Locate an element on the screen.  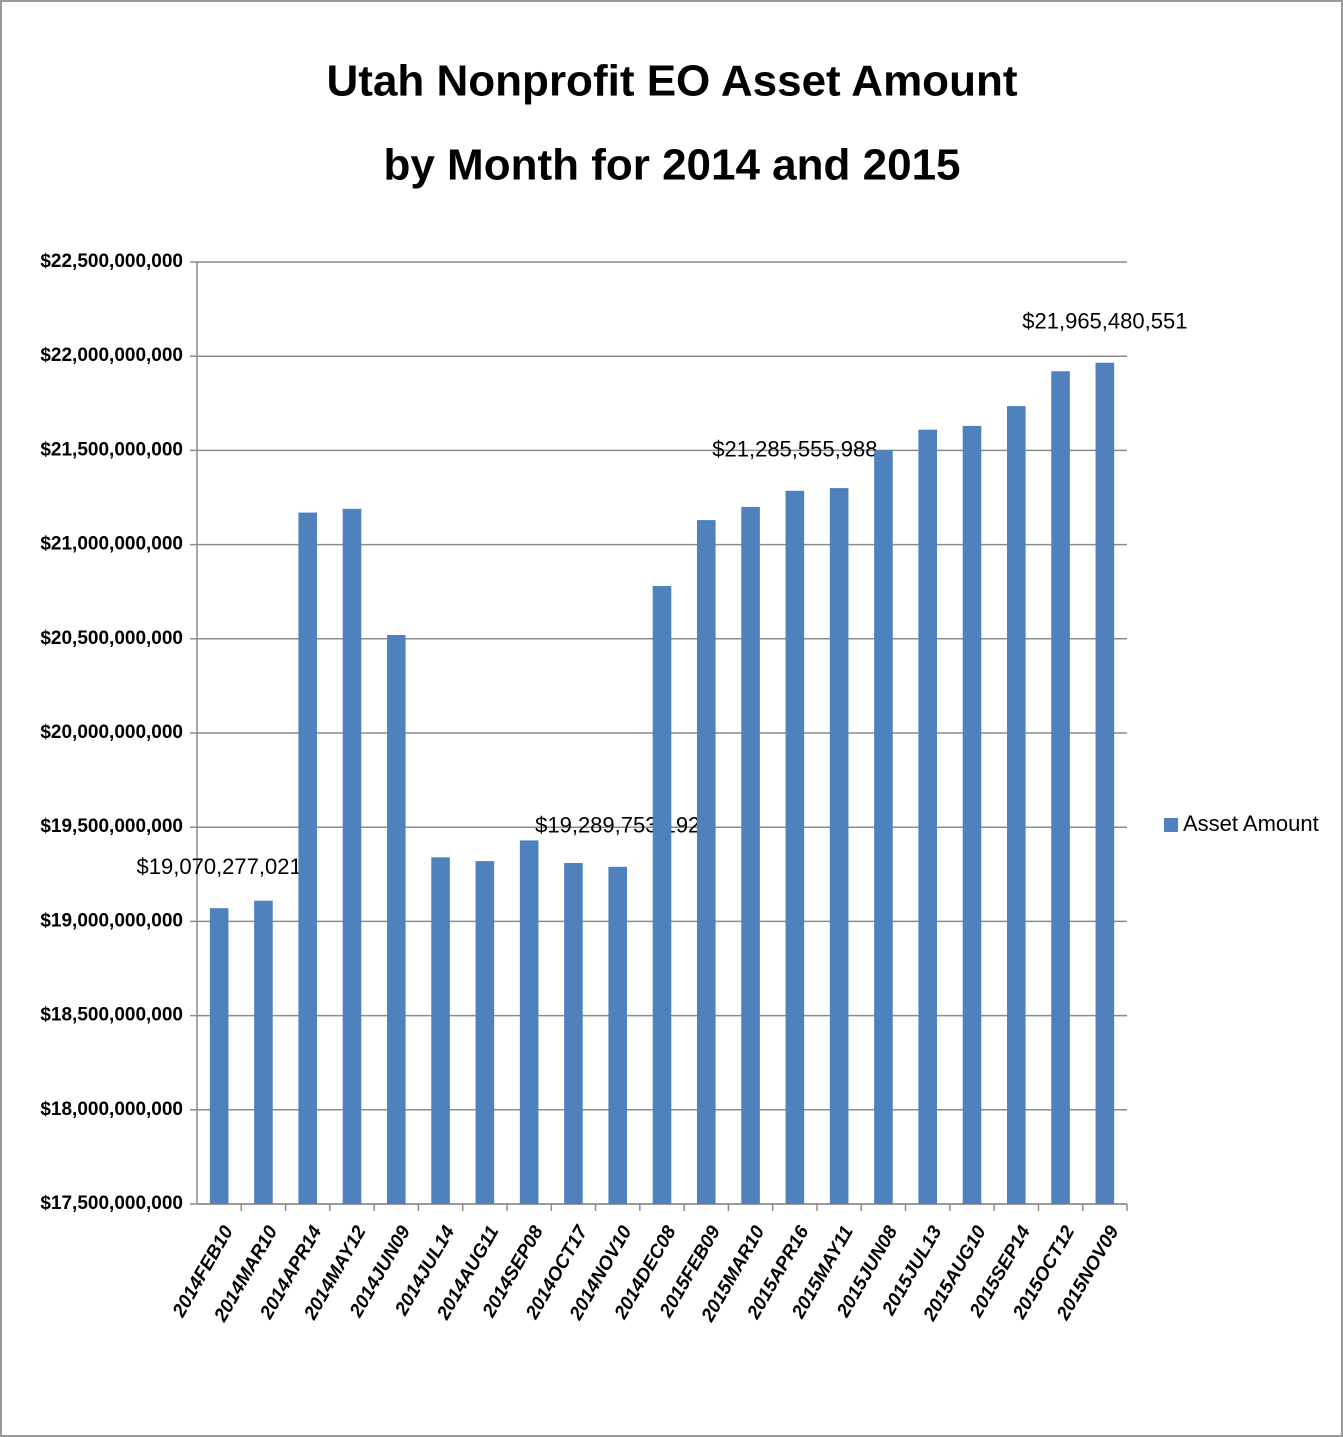
y-tick-label: $21,000,000,000 is located at coordinates (111, 544).